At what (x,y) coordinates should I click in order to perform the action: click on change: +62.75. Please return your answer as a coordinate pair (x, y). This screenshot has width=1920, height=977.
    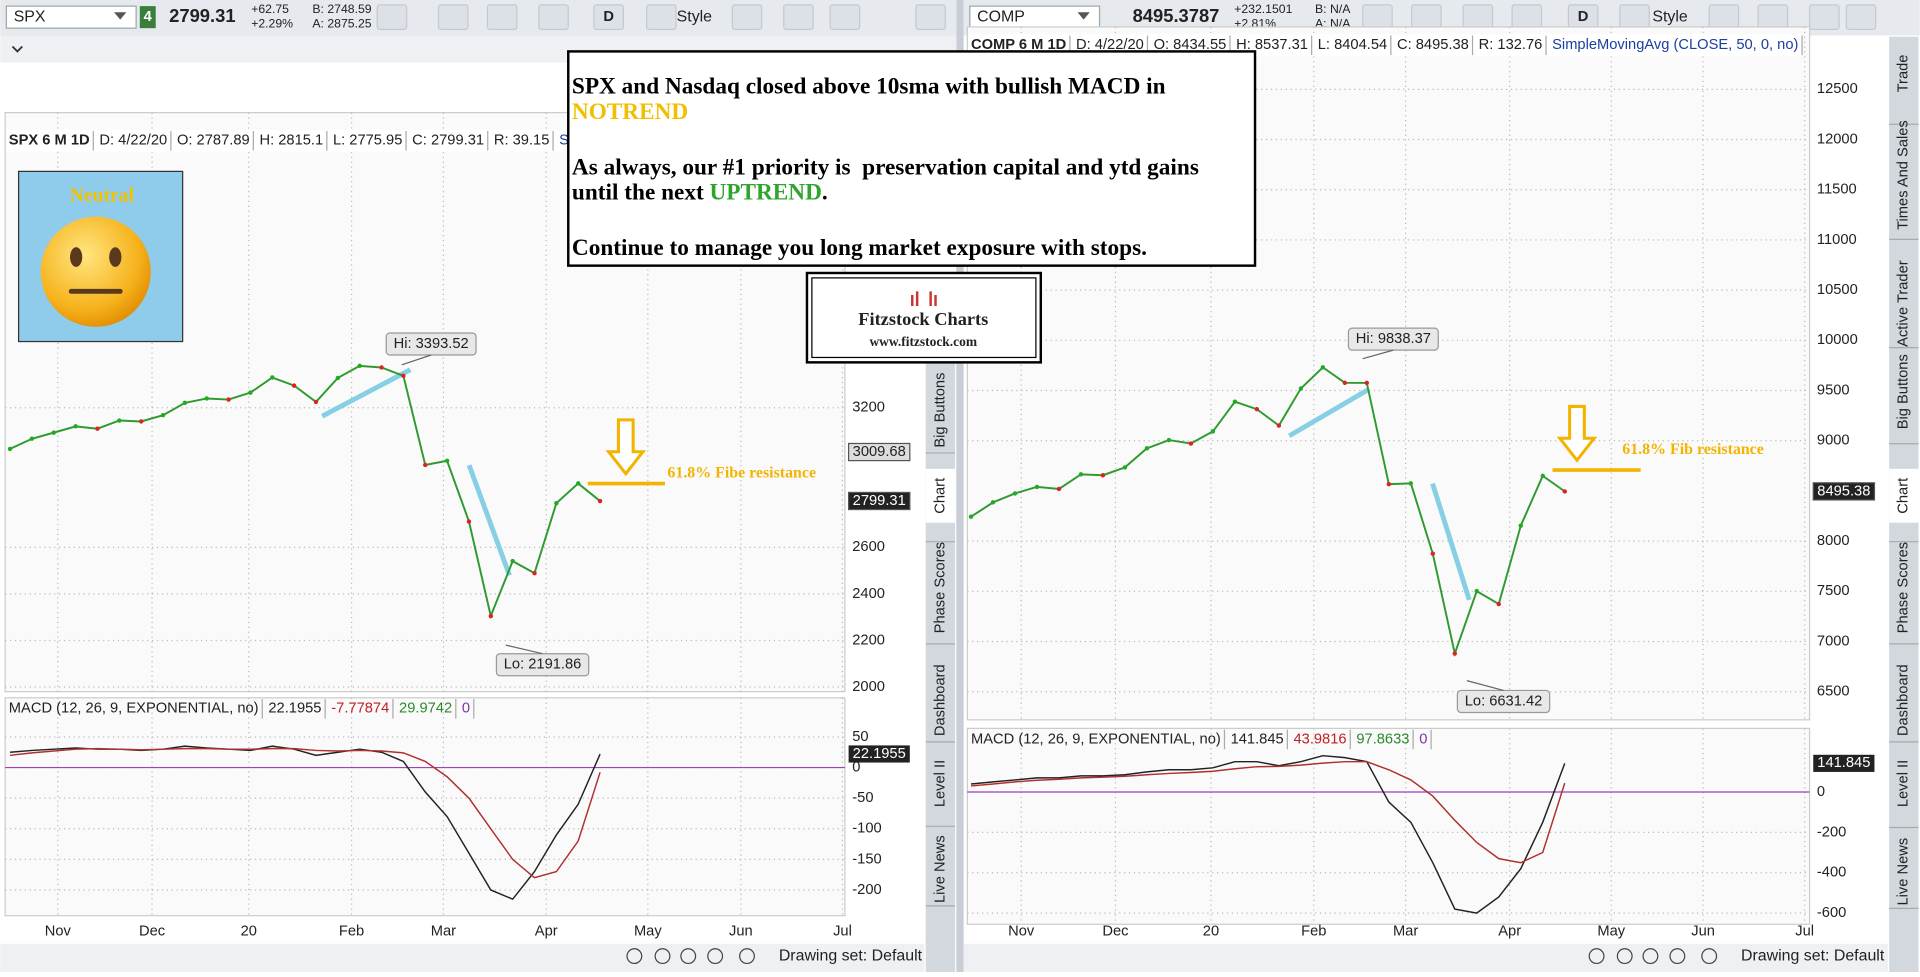
    Looking at the image, I should click on (270, 9).